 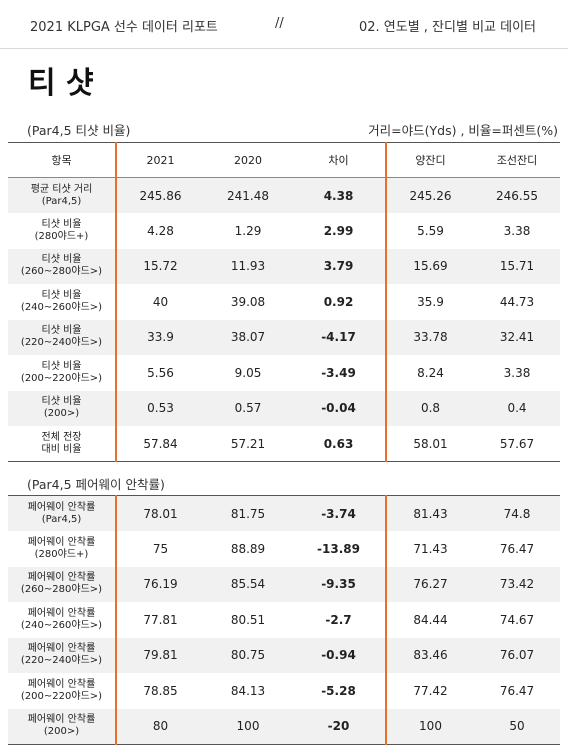 I want to click on value-yang-grass: 71.43, so click(x=429, y=549).